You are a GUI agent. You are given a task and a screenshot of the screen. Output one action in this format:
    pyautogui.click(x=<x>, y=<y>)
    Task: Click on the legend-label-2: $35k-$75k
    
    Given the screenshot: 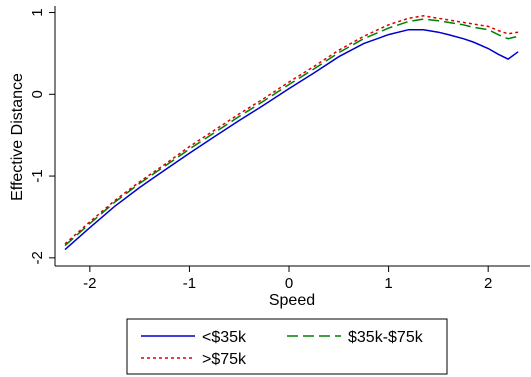 What is the action you would take?
    pyautogui.click(x=386, y=337)
    